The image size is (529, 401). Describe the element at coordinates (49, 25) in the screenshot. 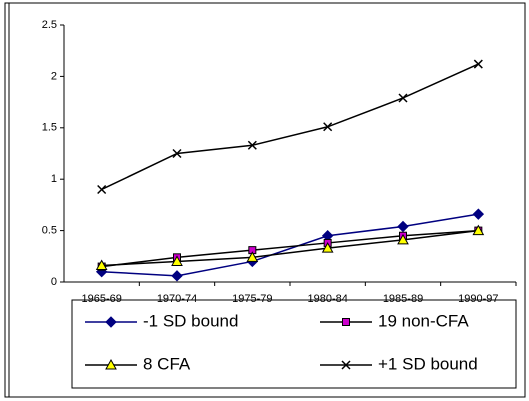

I see `y-tick-label: 2.5` at that location.